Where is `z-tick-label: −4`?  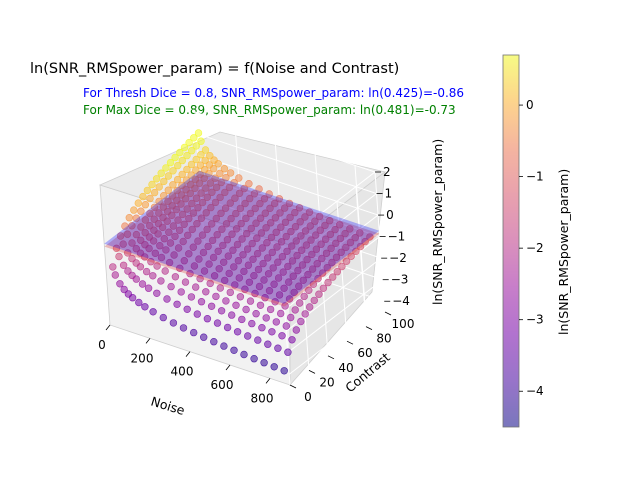
z-tick-label: −4 is located at coordinates (401, 301).